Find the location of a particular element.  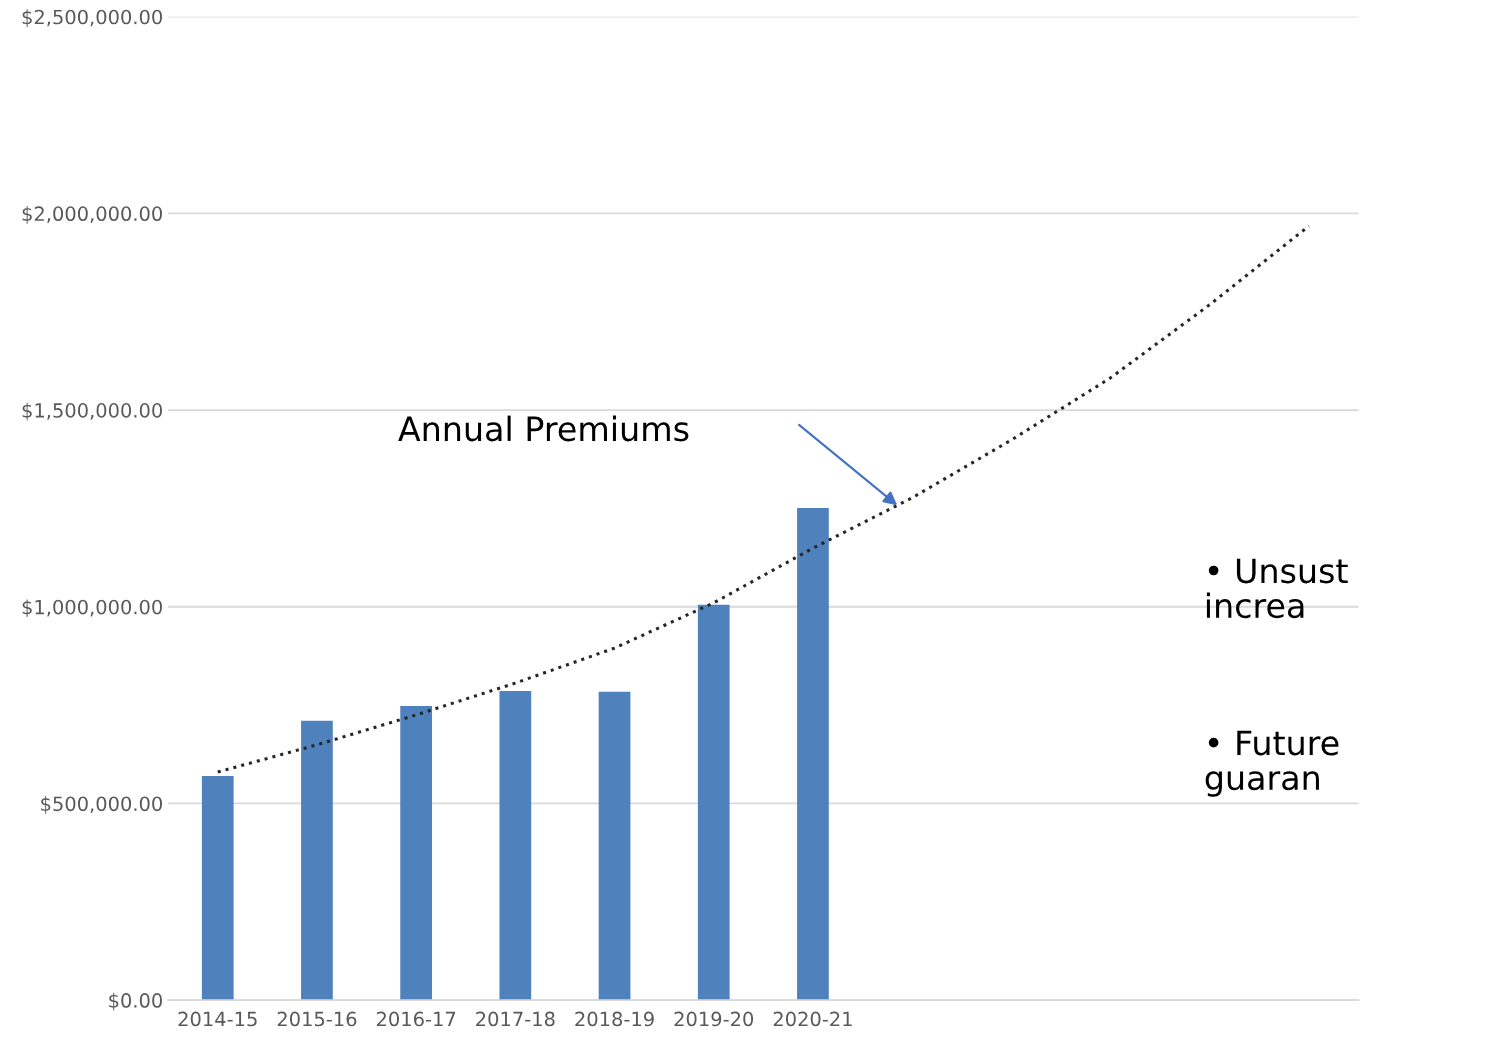

y-tick-label: $1,500,000.00 is located at coordinates (92, 411).